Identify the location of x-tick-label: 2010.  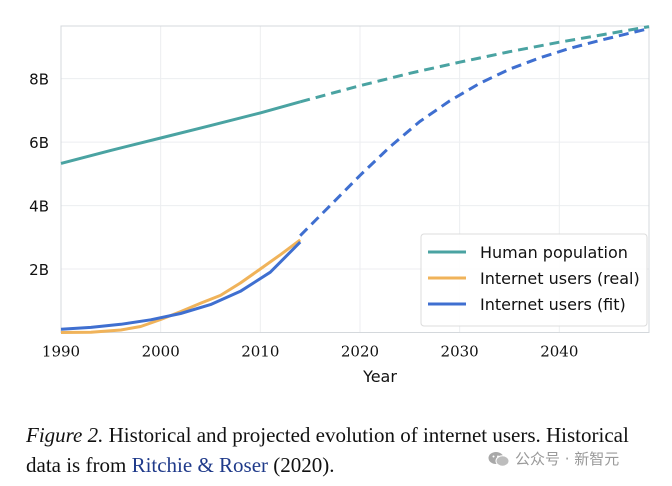
(260, 352).